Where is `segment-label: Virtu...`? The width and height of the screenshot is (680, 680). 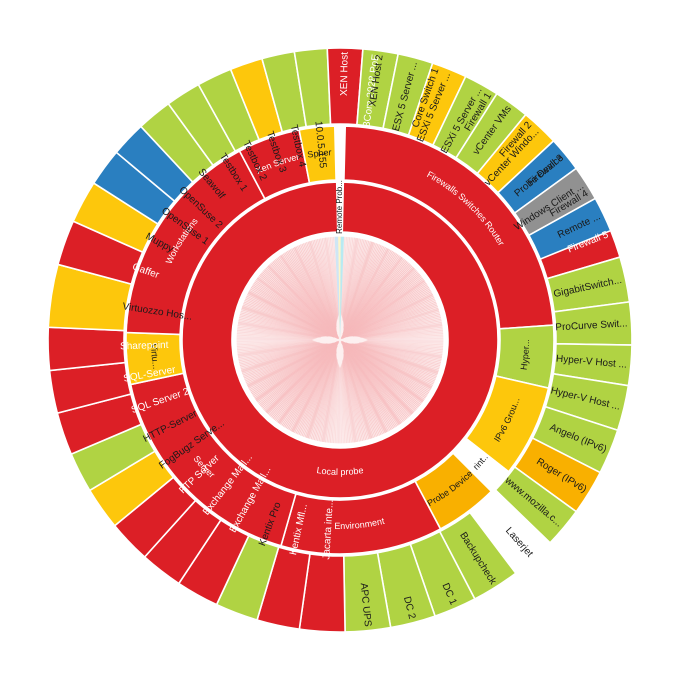 segment-label: Virtu... is located at coordinates (155, 356).